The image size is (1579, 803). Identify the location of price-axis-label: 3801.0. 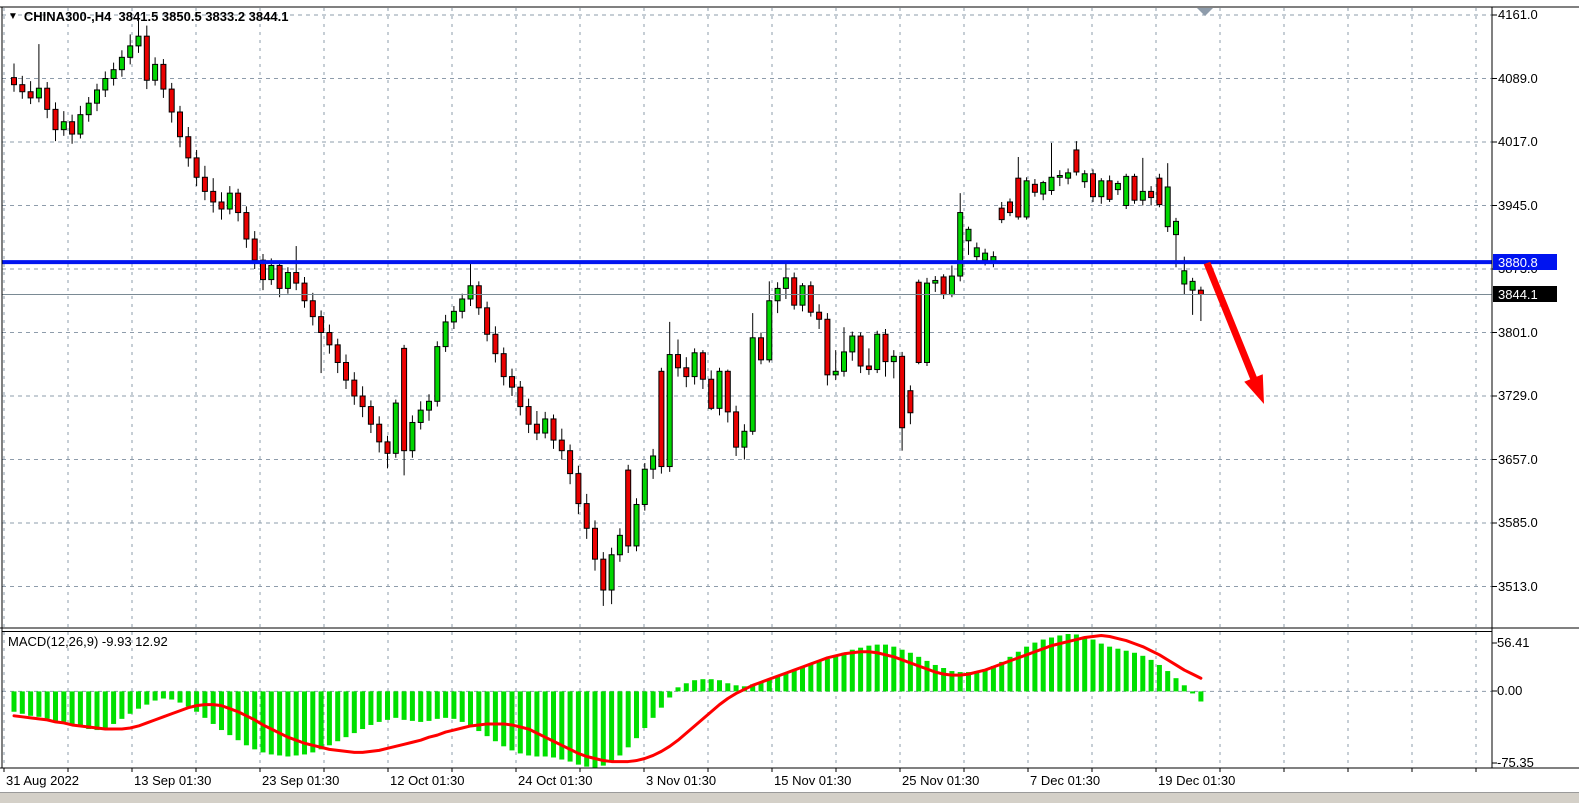
(1518, 332).